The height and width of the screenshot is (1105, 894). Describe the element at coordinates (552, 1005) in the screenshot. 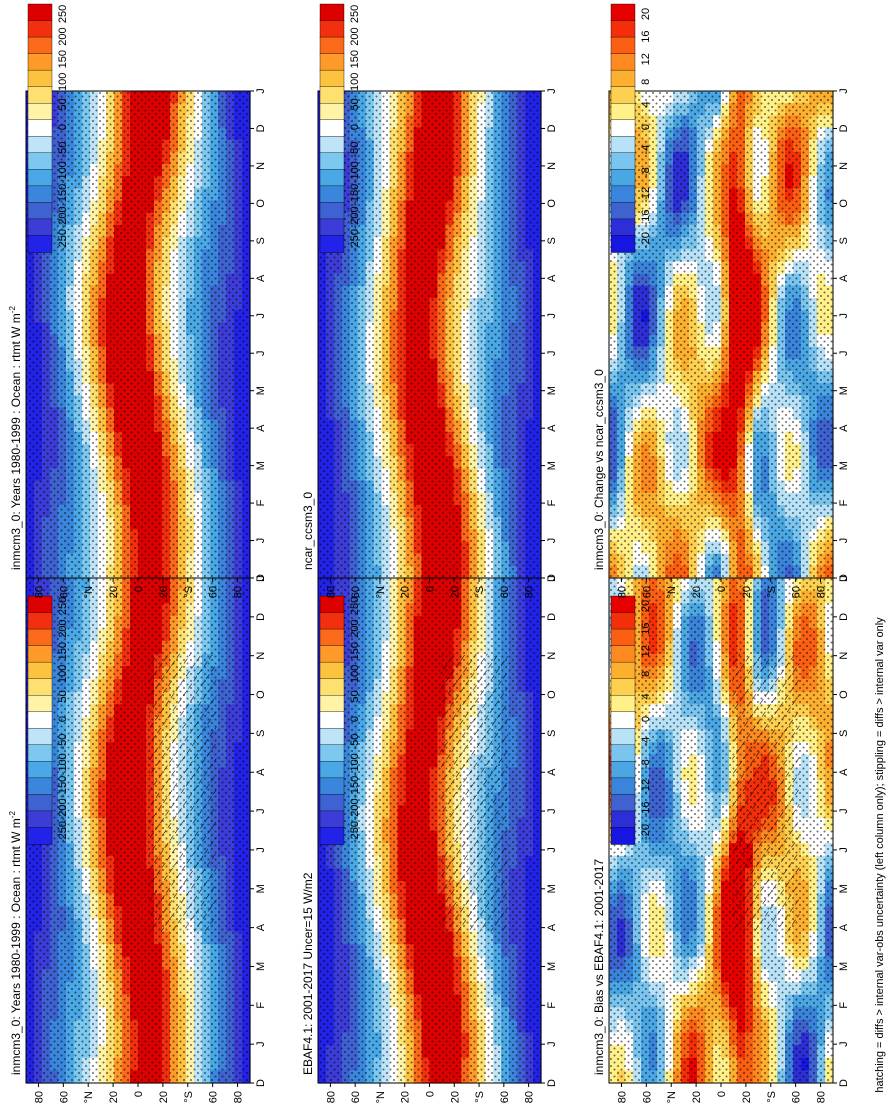

I see `x-tick-label: F` at that location.